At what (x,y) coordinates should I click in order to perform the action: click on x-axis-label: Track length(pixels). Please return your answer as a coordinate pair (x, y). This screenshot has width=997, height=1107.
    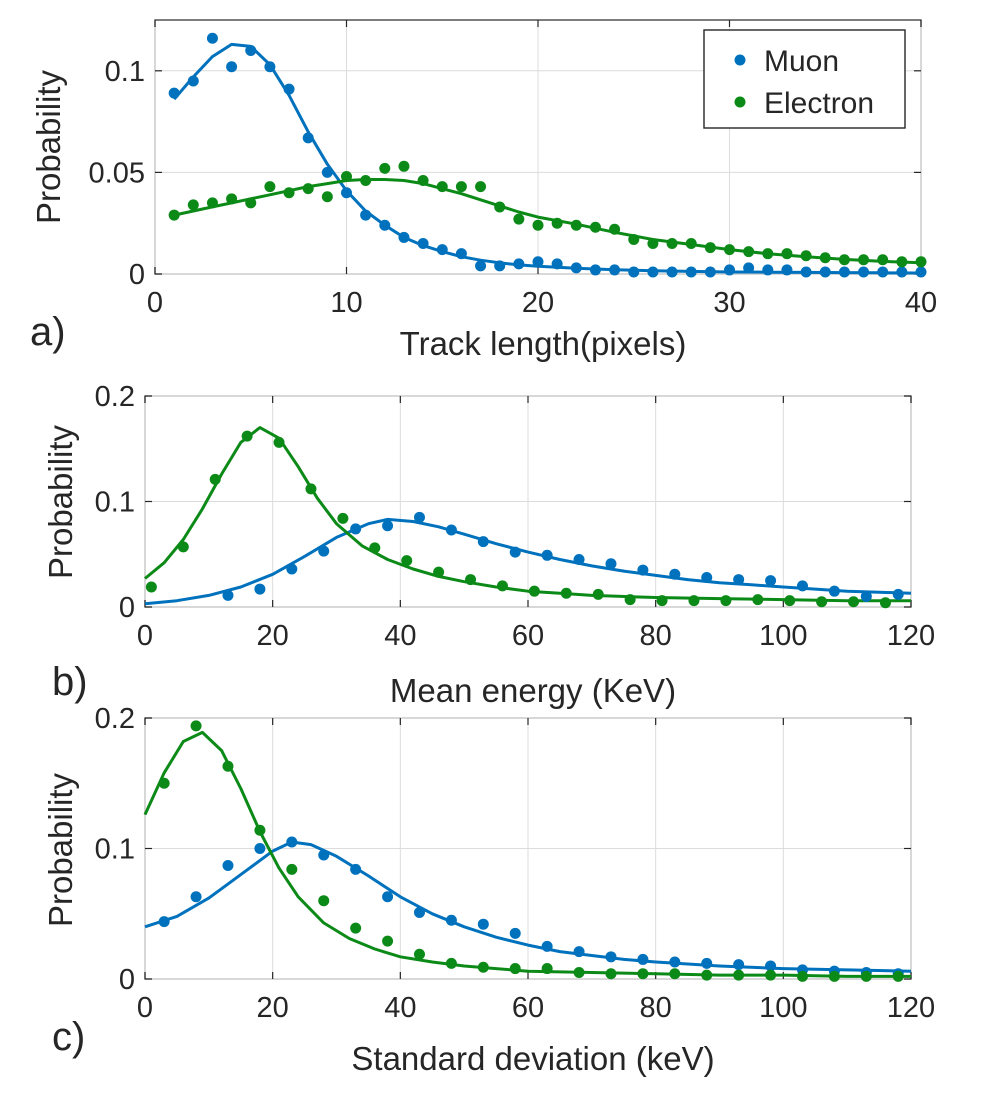
    Looking at the image, I should click on (543, 343).